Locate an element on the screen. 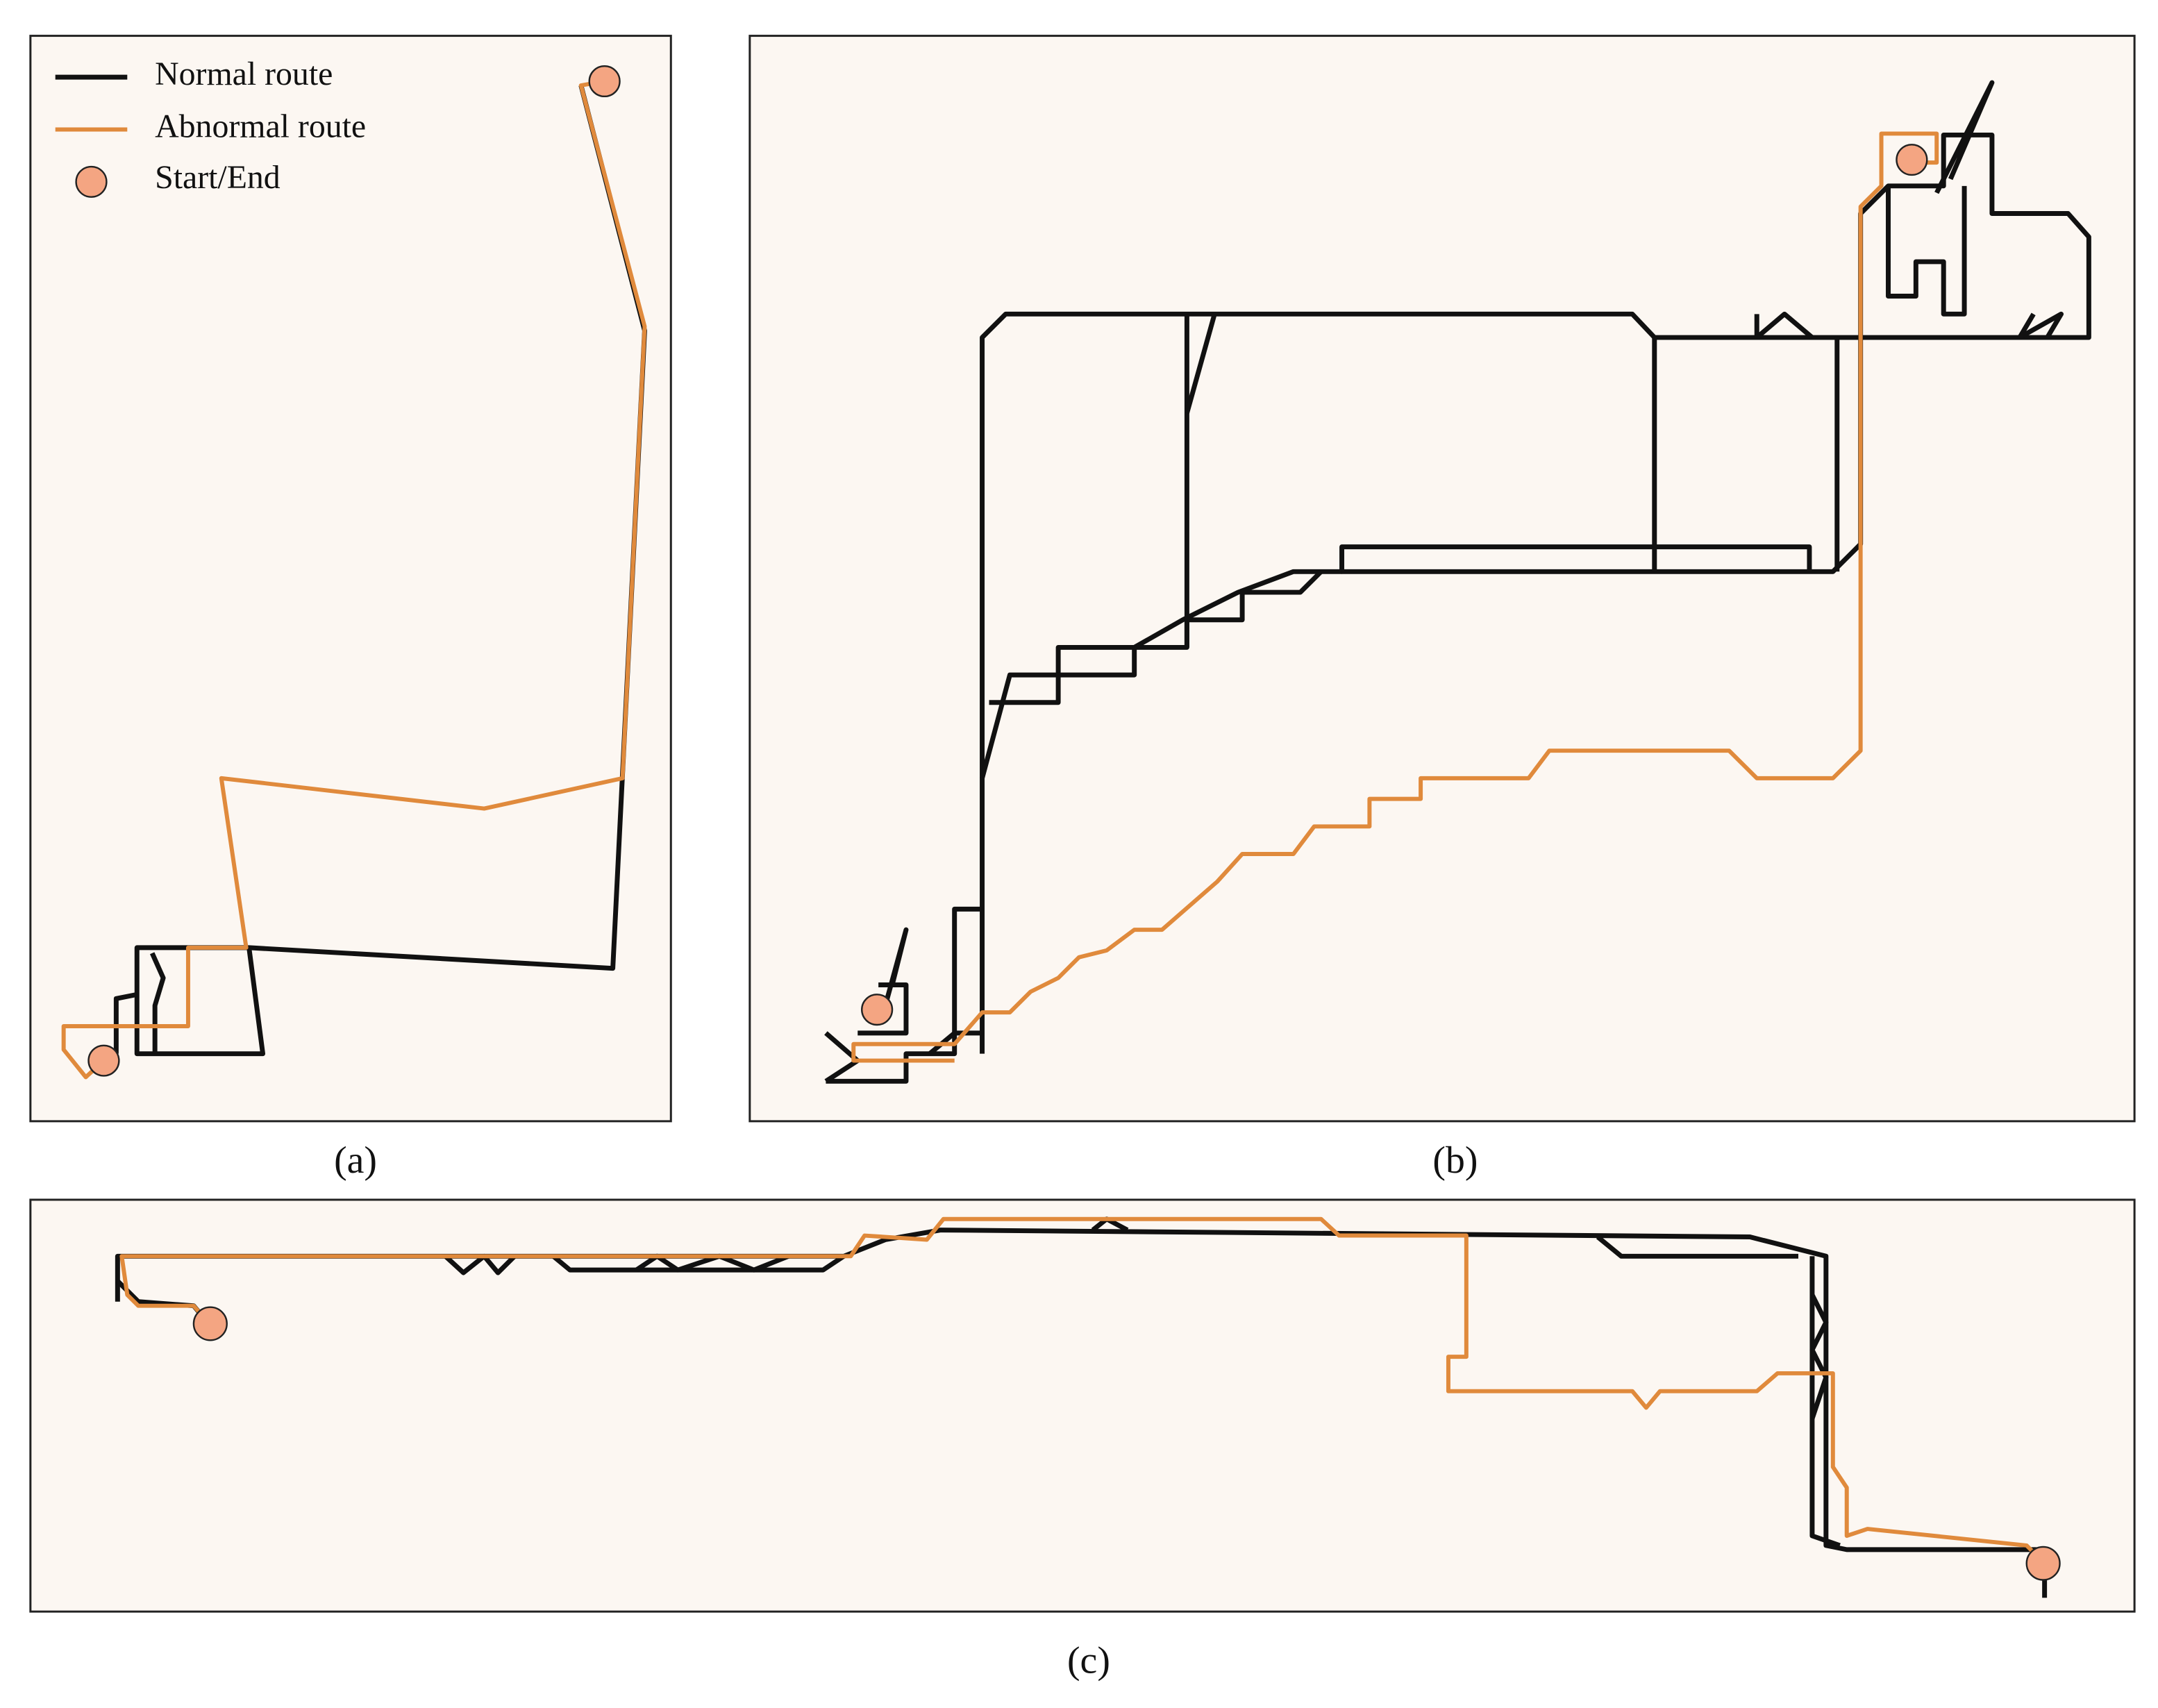 Image resolution: width=2158 pixels, height=1708 pixels. legend-swatch is located at coordinates (91, 182).